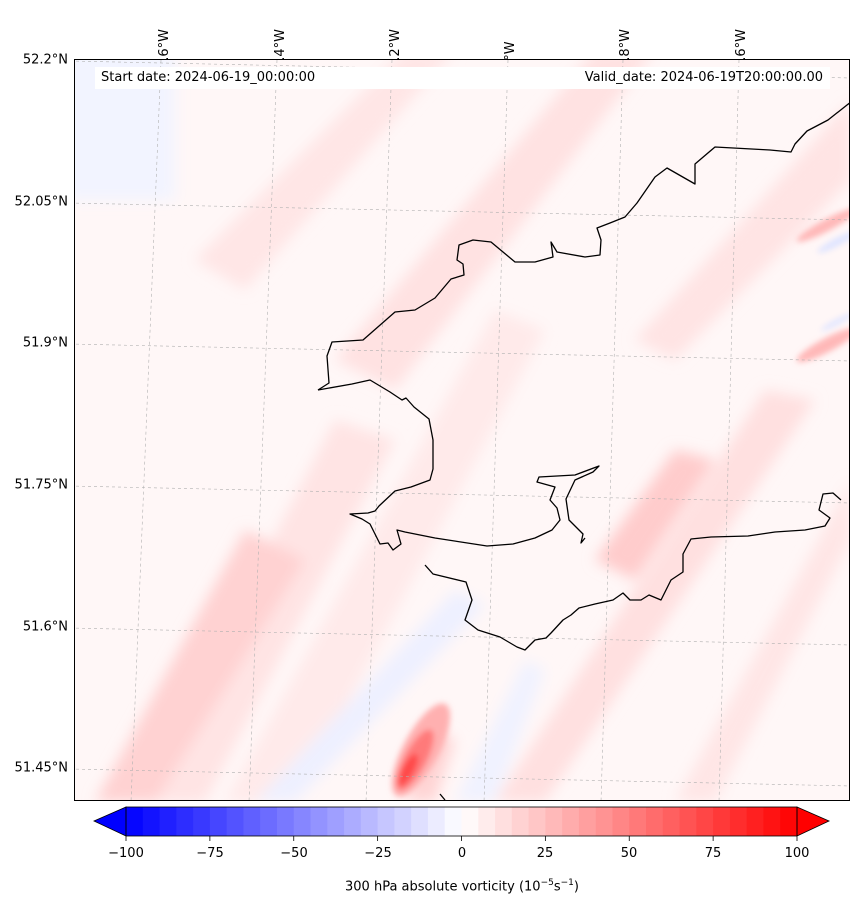 This screenshot has height=908, width=859. I want to click on lat-label-51-45: 51.45°N, so click(41, 768).